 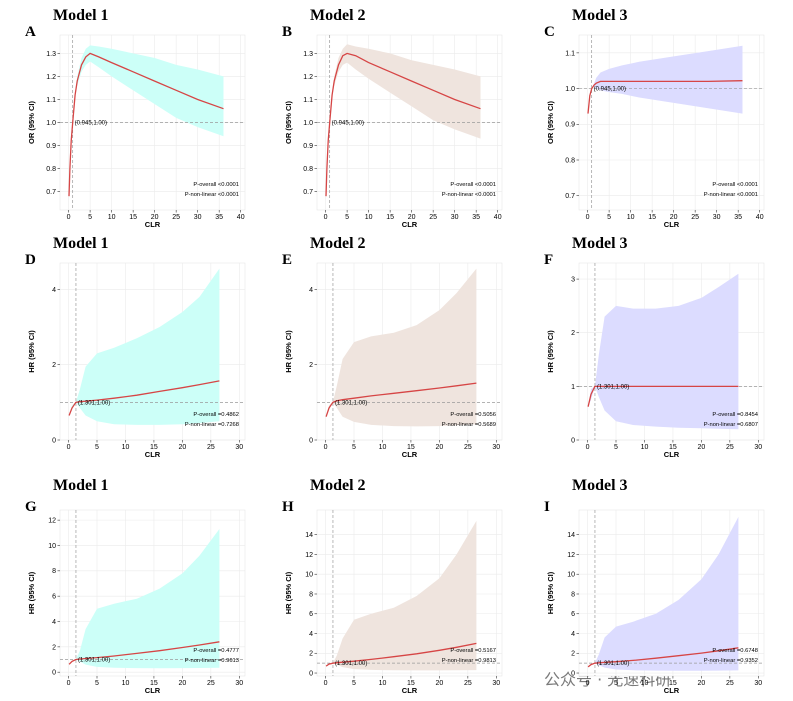 What do you see at coordinates (51, 100) in the screenshot?
I see `y-tick-label: 1.1` at bounding box center [51, 100].